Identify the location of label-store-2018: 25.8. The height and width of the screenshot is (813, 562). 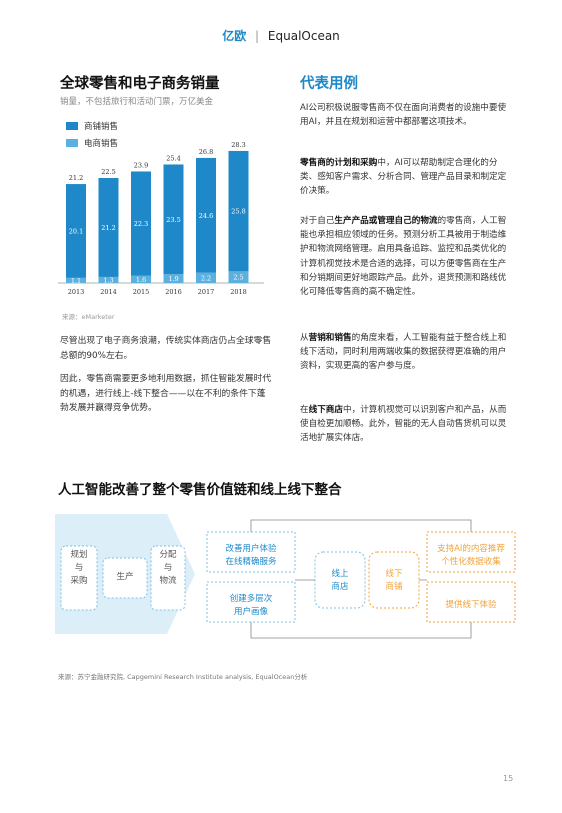
(238, 212).